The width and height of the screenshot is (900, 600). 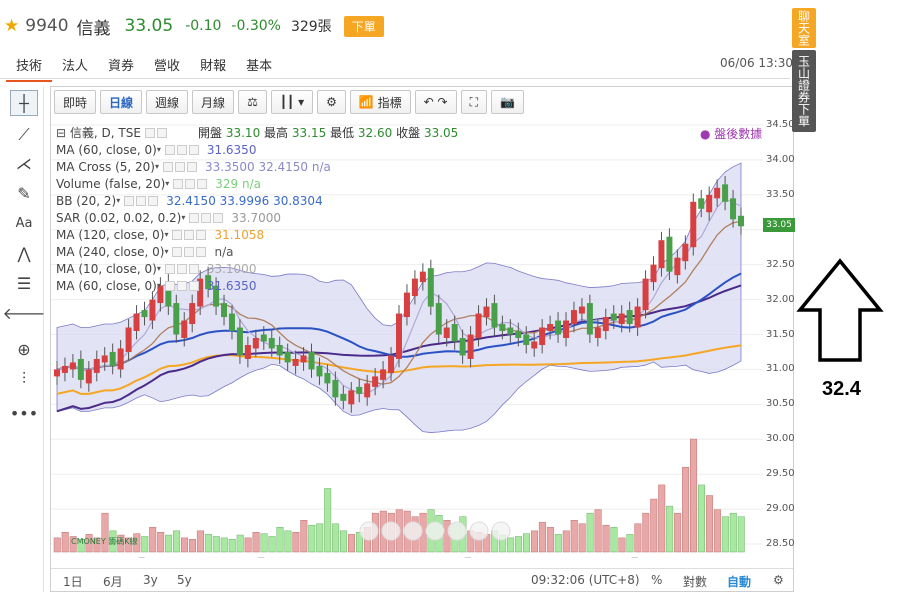 What do you see at coordinates (121, 102) in the screenshot?
I see `daily-button: 日線` at bounding box center [121, 102].